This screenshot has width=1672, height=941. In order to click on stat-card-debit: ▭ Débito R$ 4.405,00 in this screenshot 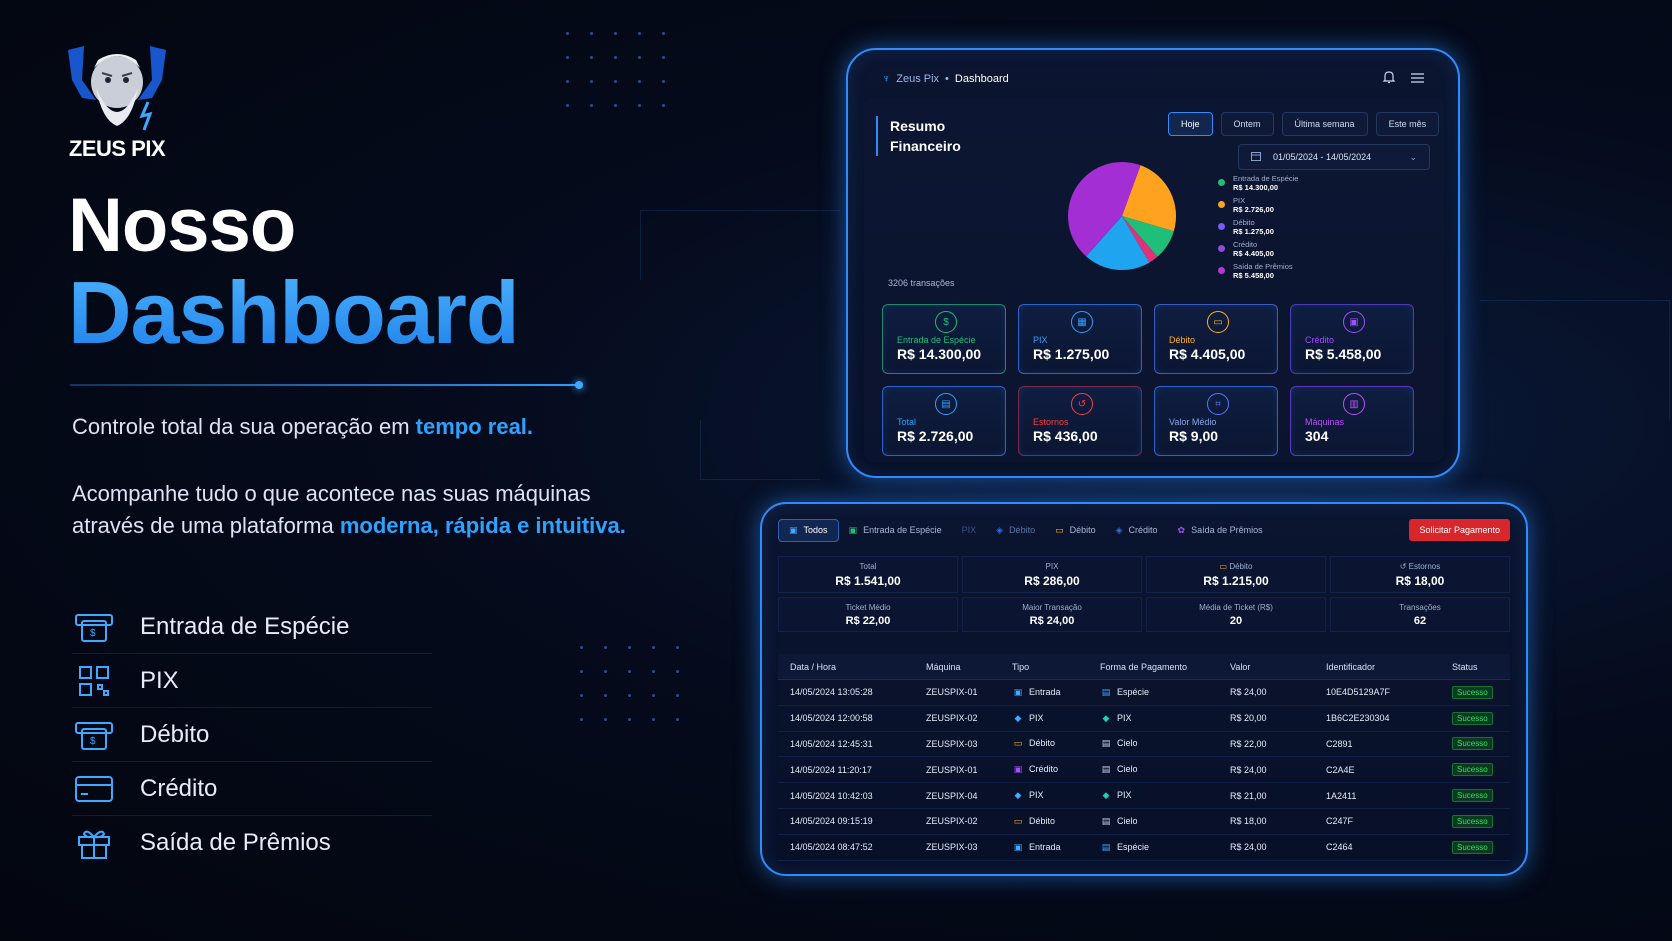, I will do `click(1216, 339)`.